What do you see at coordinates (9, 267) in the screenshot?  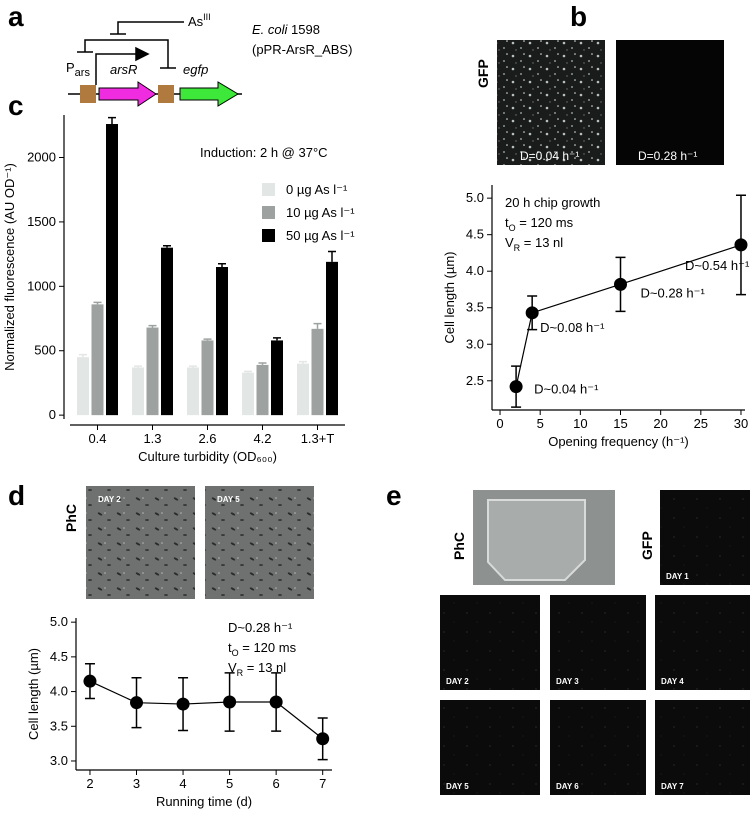 I see `y-axis-title: Normalized fluorescence (AU OD⁻¹)` at bounding box center [9, 267].